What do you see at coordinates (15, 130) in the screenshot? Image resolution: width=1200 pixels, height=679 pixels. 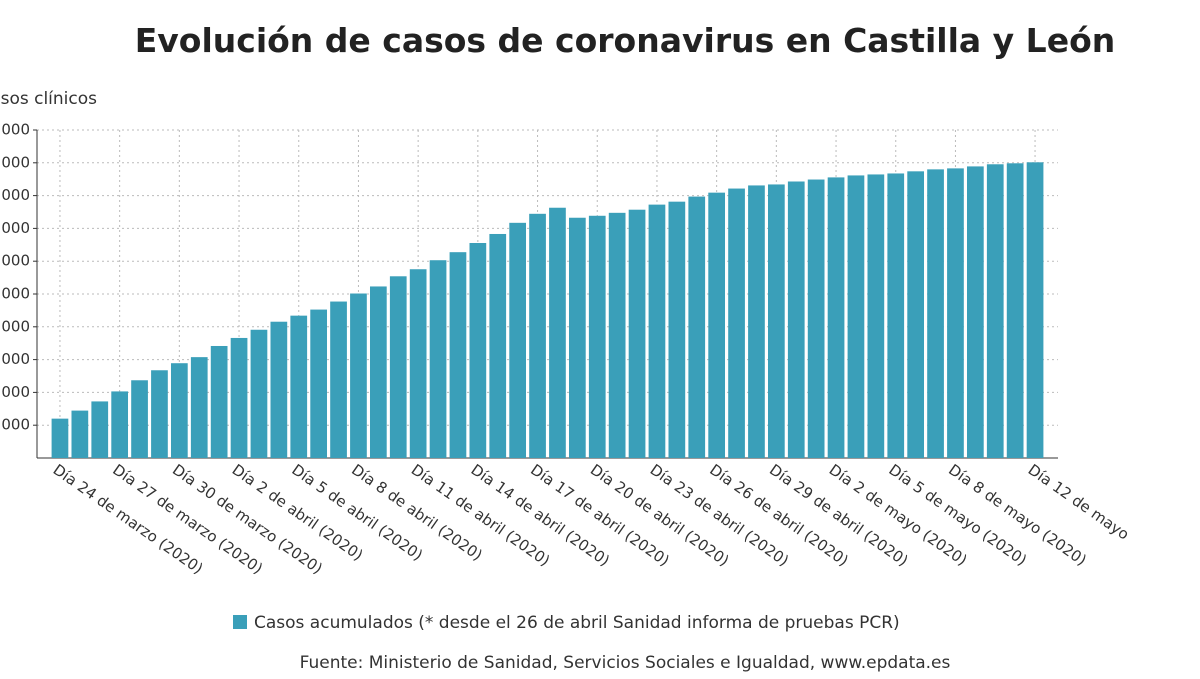 I see `y-tick-label: 20.000` at bounding box center [15, 130].